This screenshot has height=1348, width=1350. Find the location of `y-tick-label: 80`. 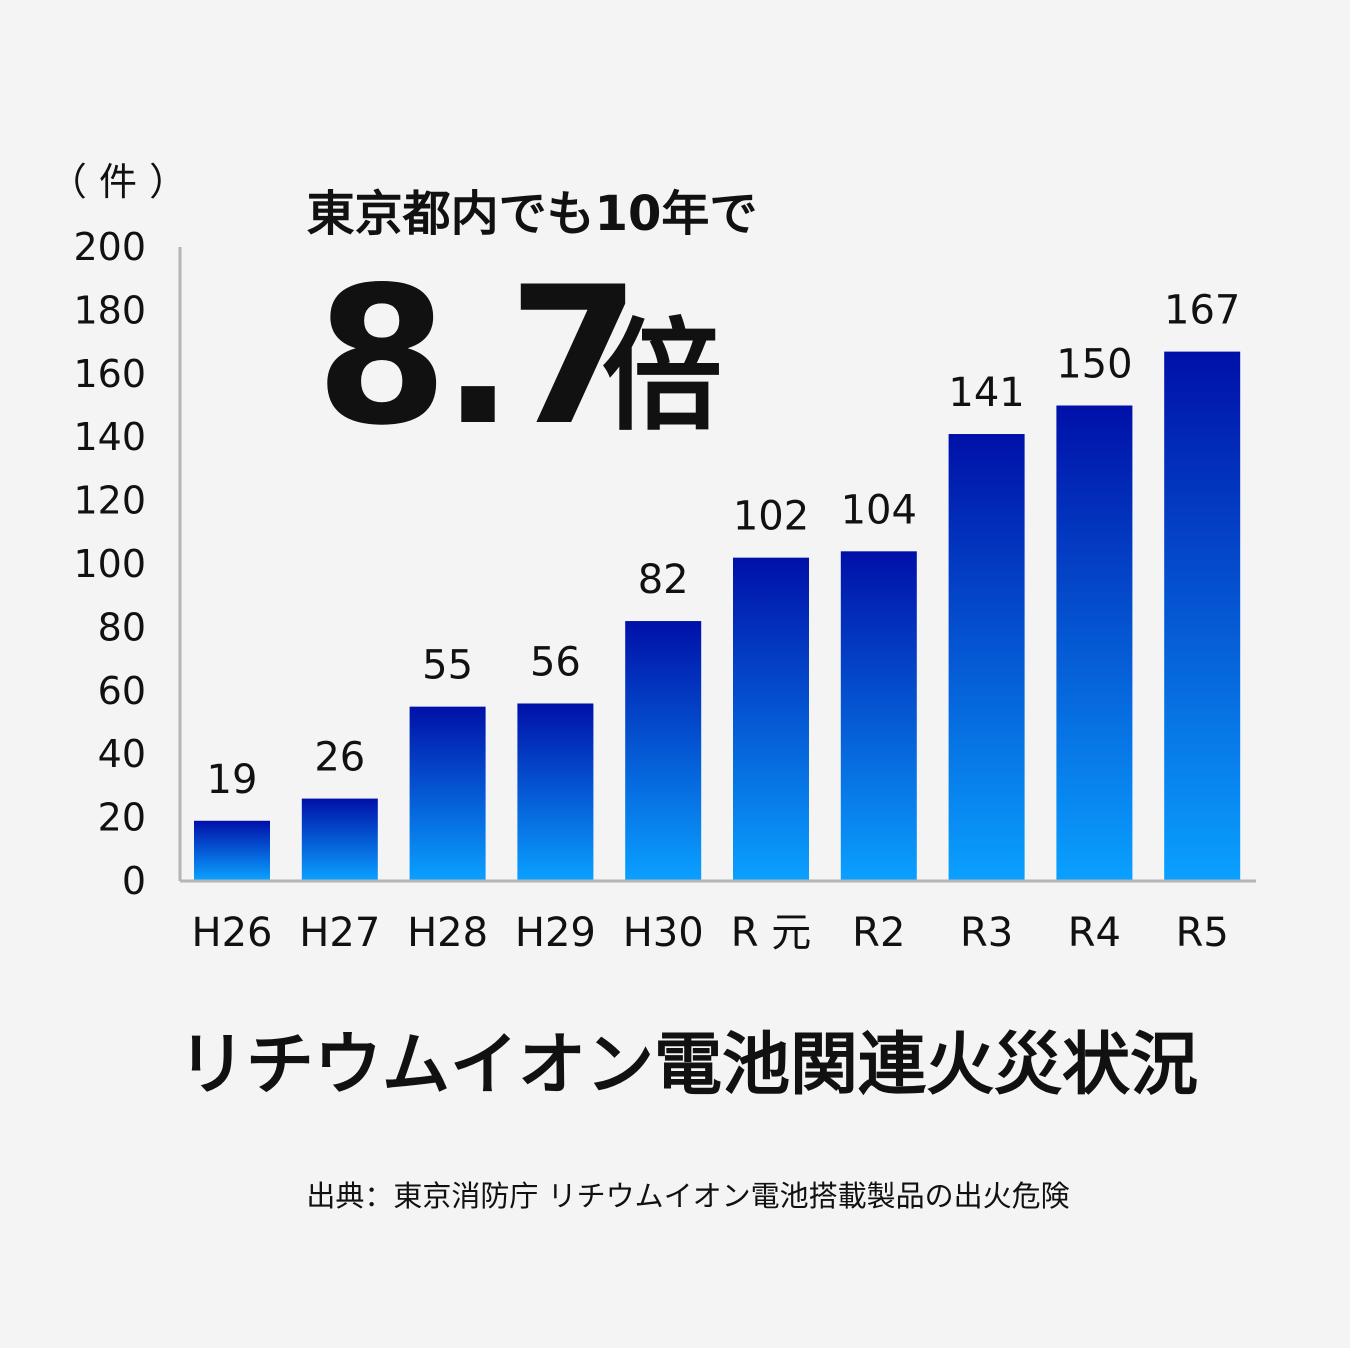

y-tick-label: 80 is located at coordinates (122, 627).